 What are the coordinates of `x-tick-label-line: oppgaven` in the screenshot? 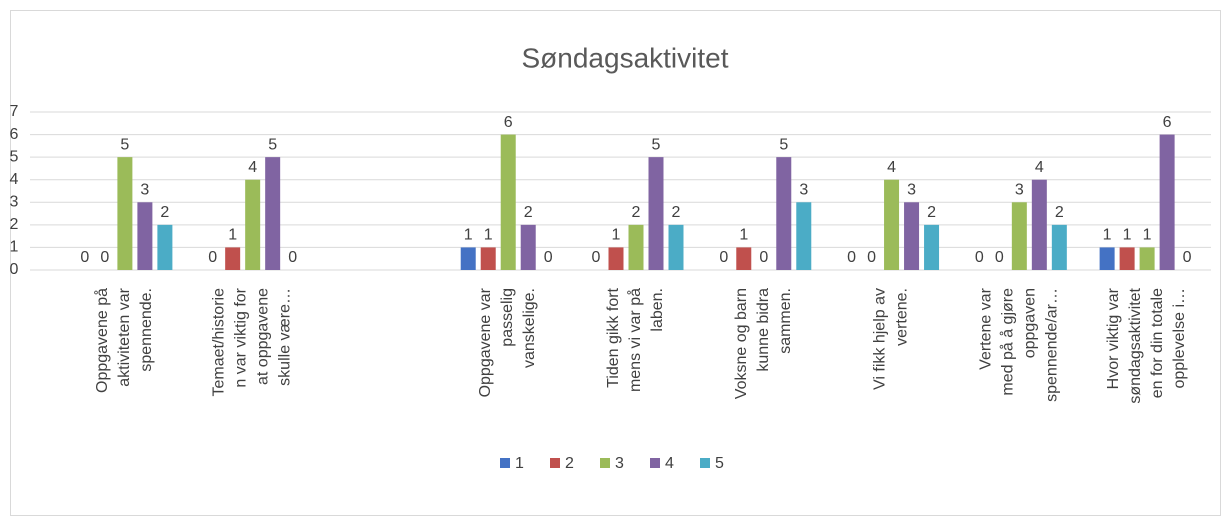 It's located at (1030, 323).